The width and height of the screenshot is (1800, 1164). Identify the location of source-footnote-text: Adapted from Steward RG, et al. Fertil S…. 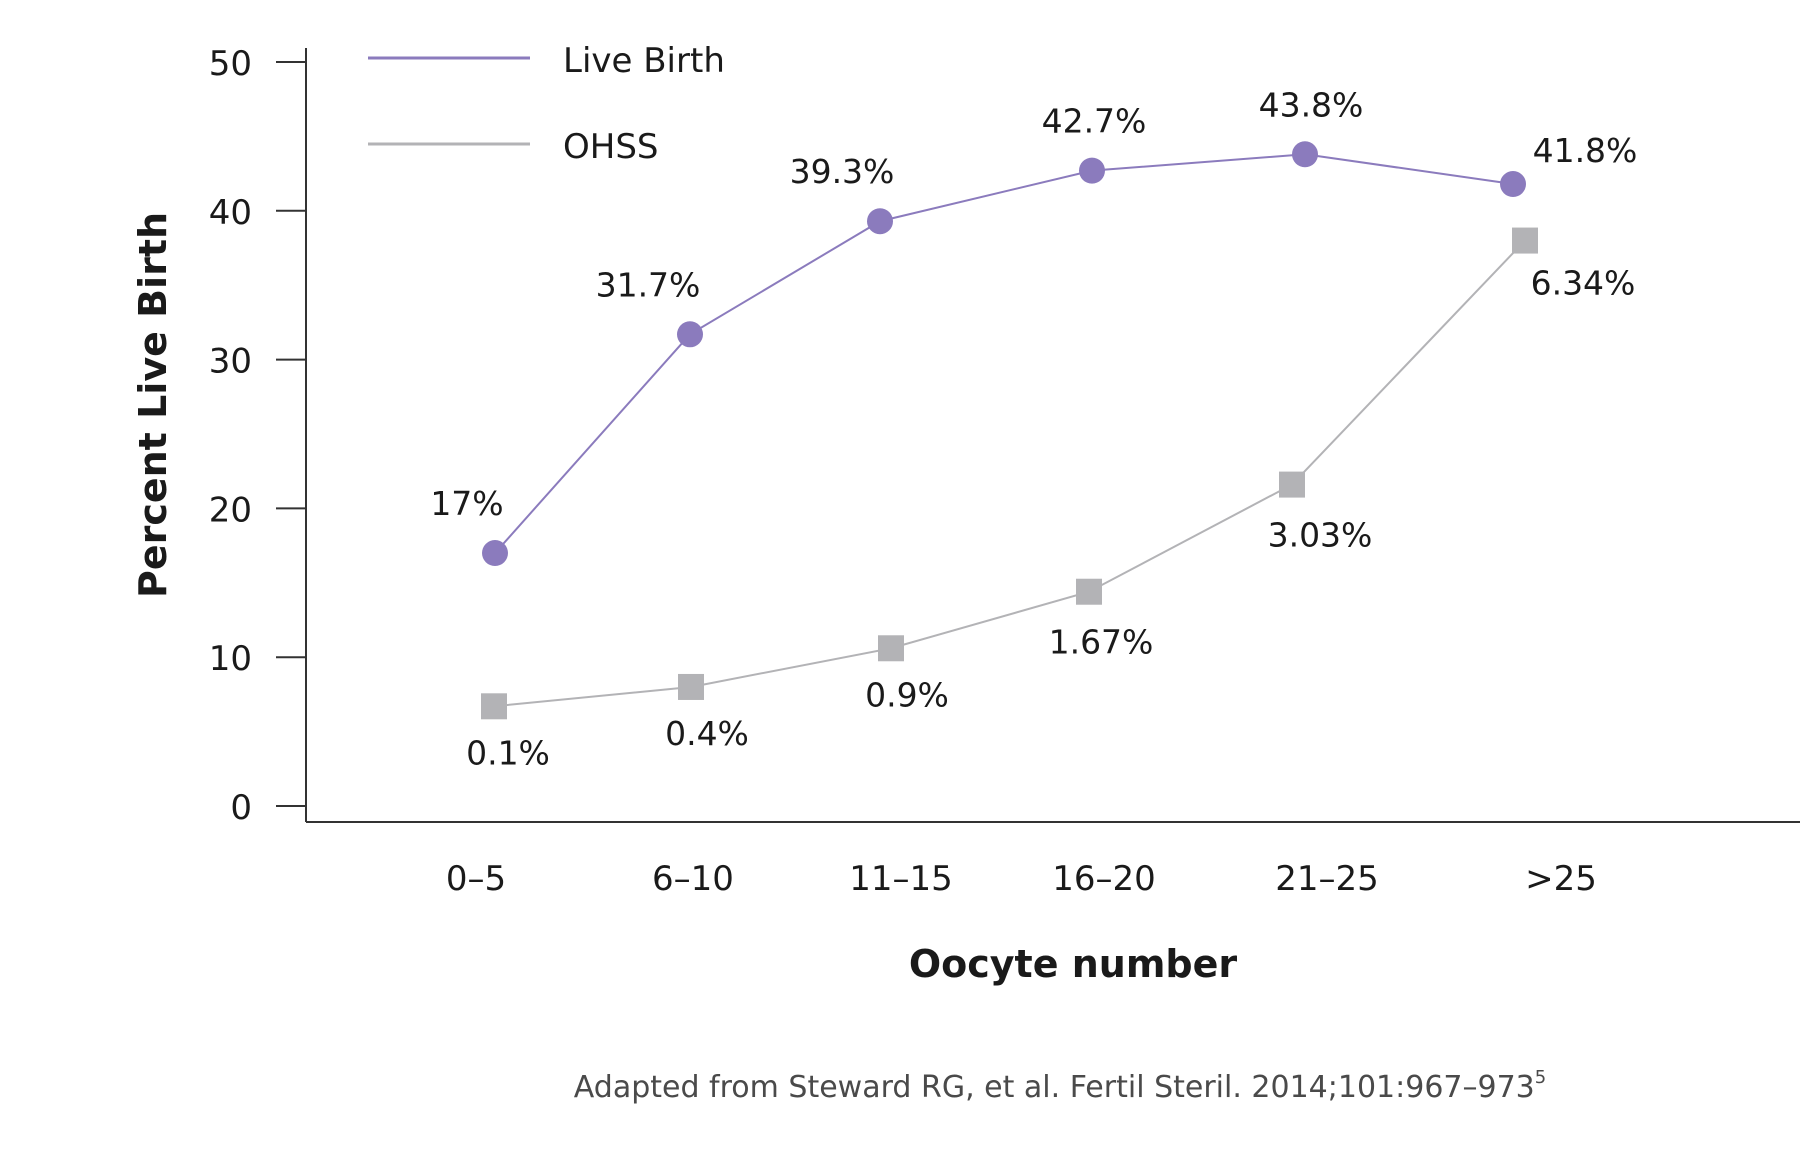
(1054, 1087).